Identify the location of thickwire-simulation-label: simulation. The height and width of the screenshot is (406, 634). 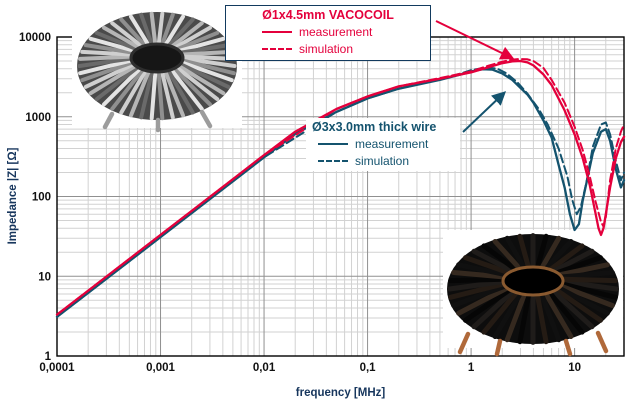
(382, 161).